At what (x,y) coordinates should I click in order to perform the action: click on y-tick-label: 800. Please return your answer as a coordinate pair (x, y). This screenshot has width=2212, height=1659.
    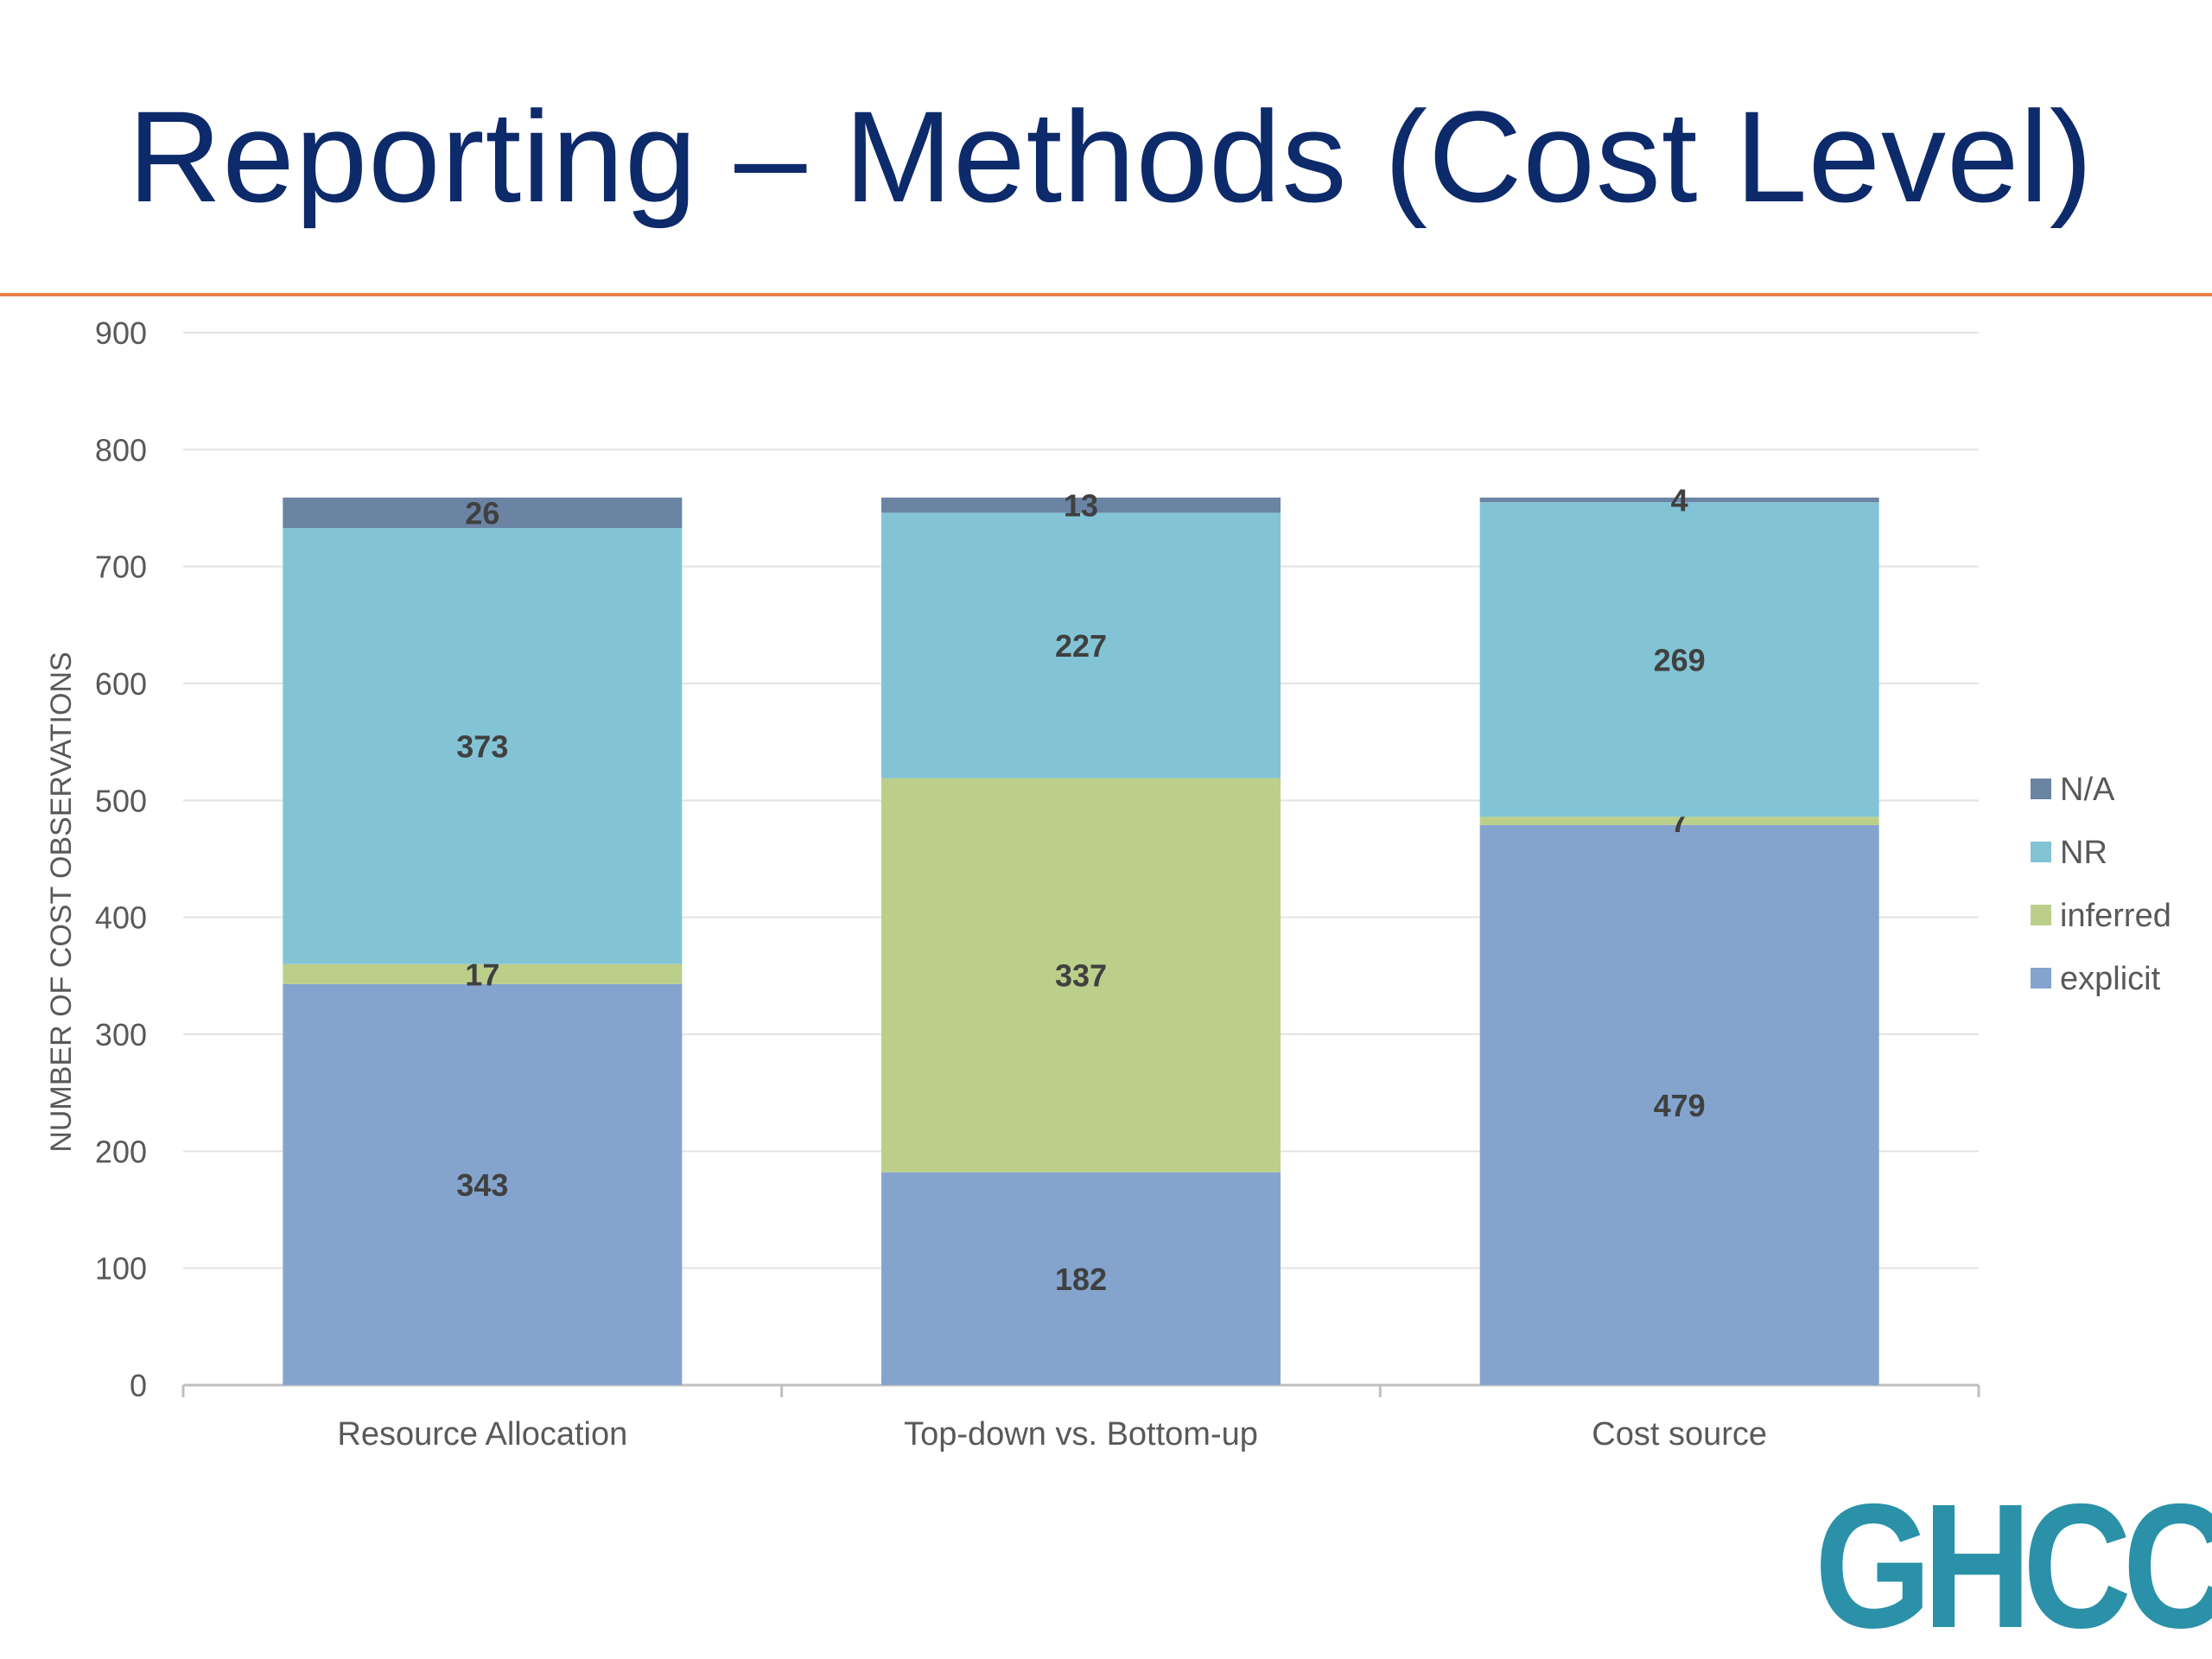
    Looking at the image, I should click on (121, 450).